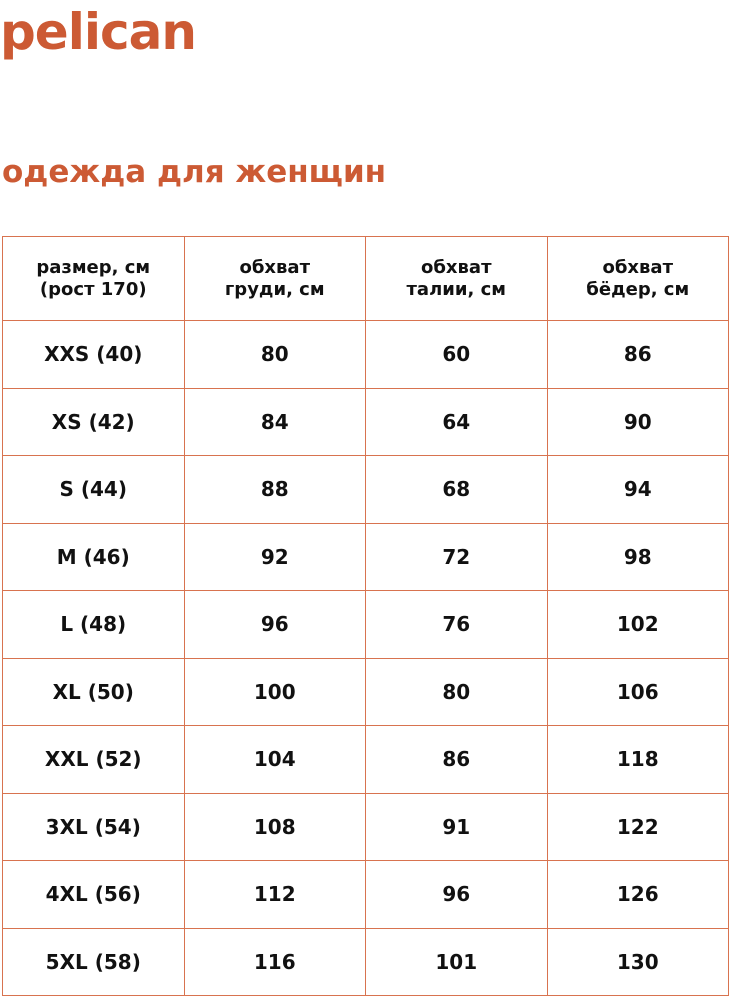  What do you see at coordinates (637, 826) in the screenshot?
I see `cell-hips: 122` at bounding box center [637, 826].